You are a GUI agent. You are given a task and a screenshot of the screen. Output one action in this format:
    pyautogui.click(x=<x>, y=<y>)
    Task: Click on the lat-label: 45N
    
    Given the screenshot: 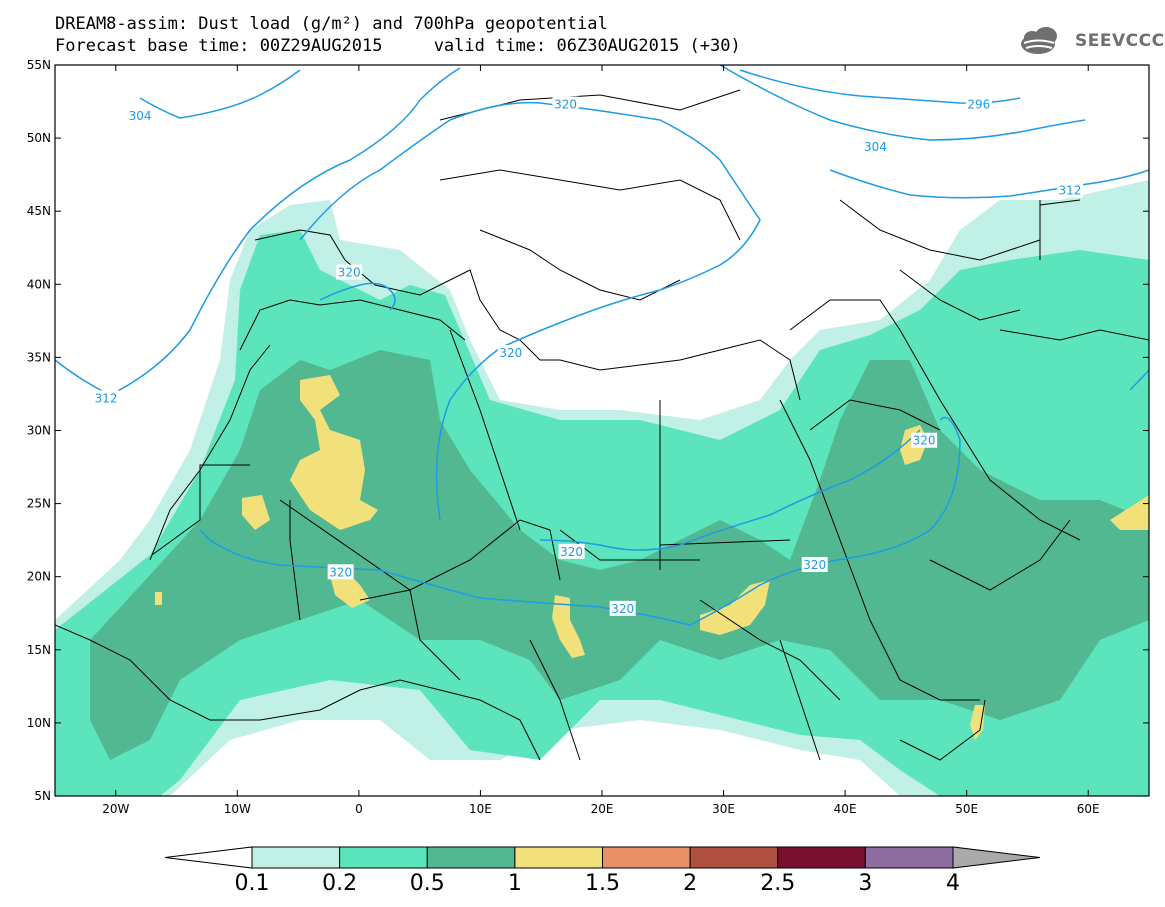 What is the action you would take?
    pyautogui.click(x=39, y=211)
    